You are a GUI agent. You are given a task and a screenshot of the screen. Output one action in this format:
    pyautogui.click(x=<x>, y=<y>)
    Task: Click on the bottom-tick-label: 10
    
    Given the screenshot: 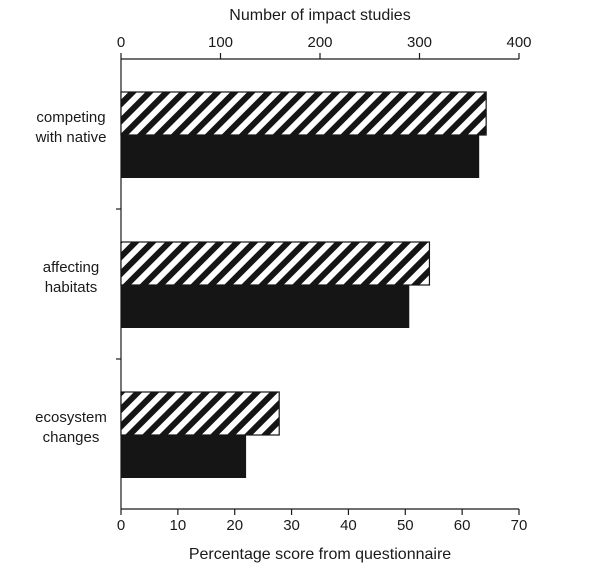 What is the action you would take?
    pyautogui.click(x=178, y=525)
    